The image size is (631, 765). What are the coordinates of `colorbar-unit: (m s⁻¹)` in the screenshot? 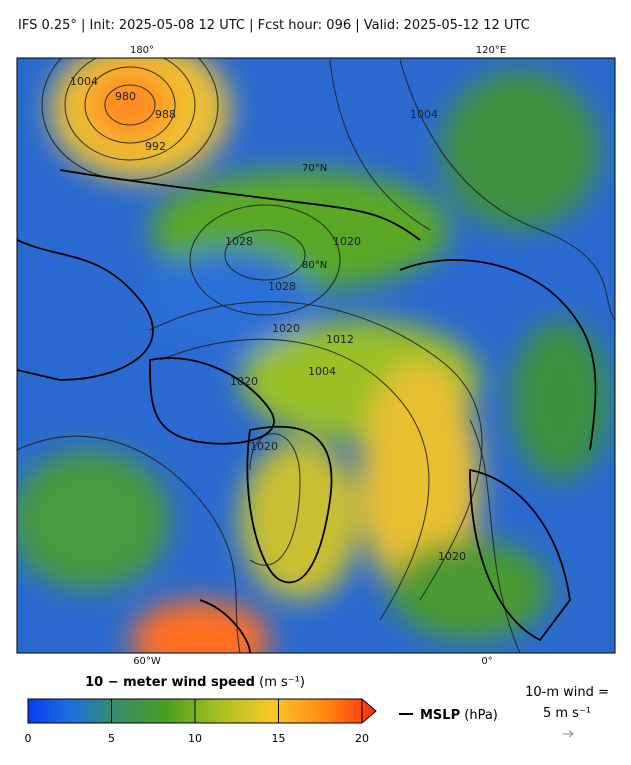 It's located at (282, 682).